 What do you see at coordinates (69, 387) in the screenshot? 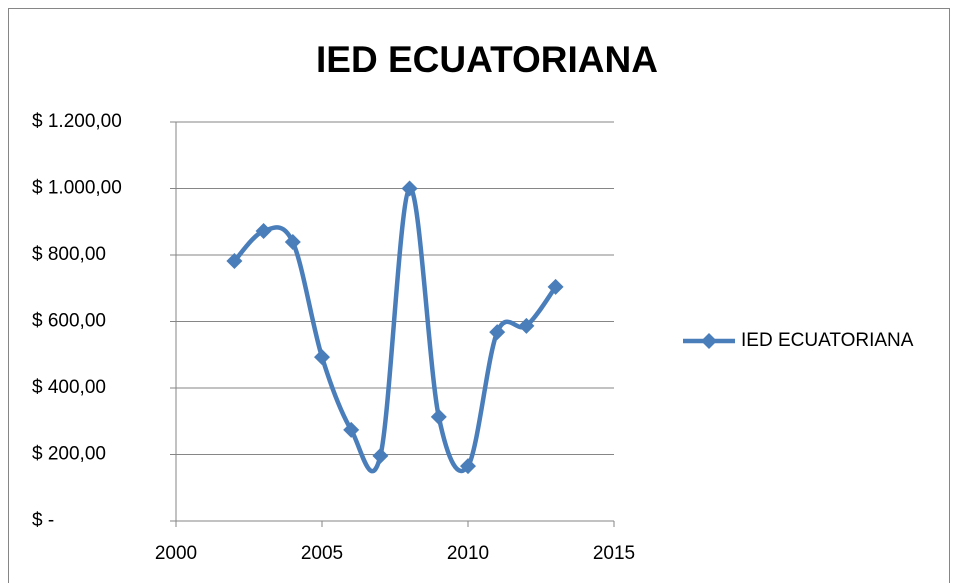
I see `y-tick-label: $ 400,00` at bounding box center [69, 387].